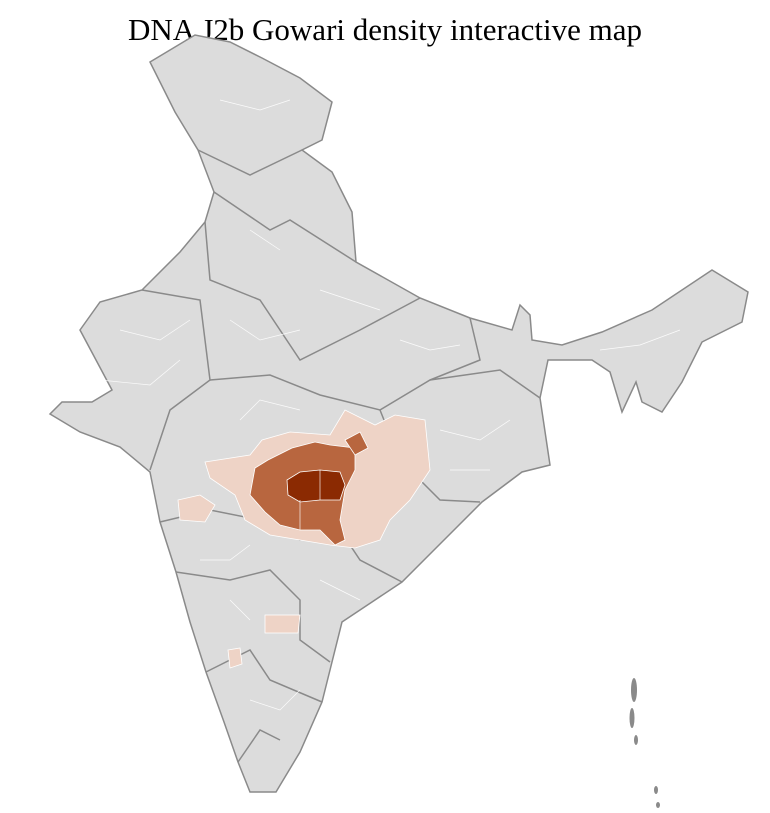 Image resolution: width=770 pixels, height=813 pixels. I want to click on region-medium, so click(356, 443).